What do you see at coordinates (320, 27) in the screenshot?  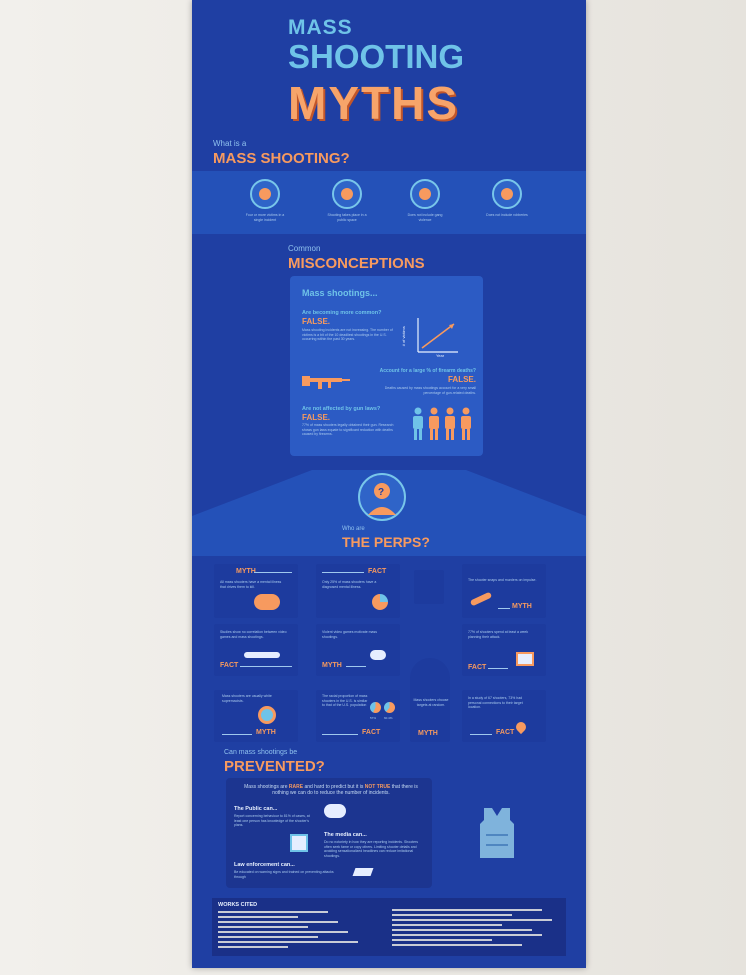 I see `title-line-1: MASS` at bounding box center [320, 27].